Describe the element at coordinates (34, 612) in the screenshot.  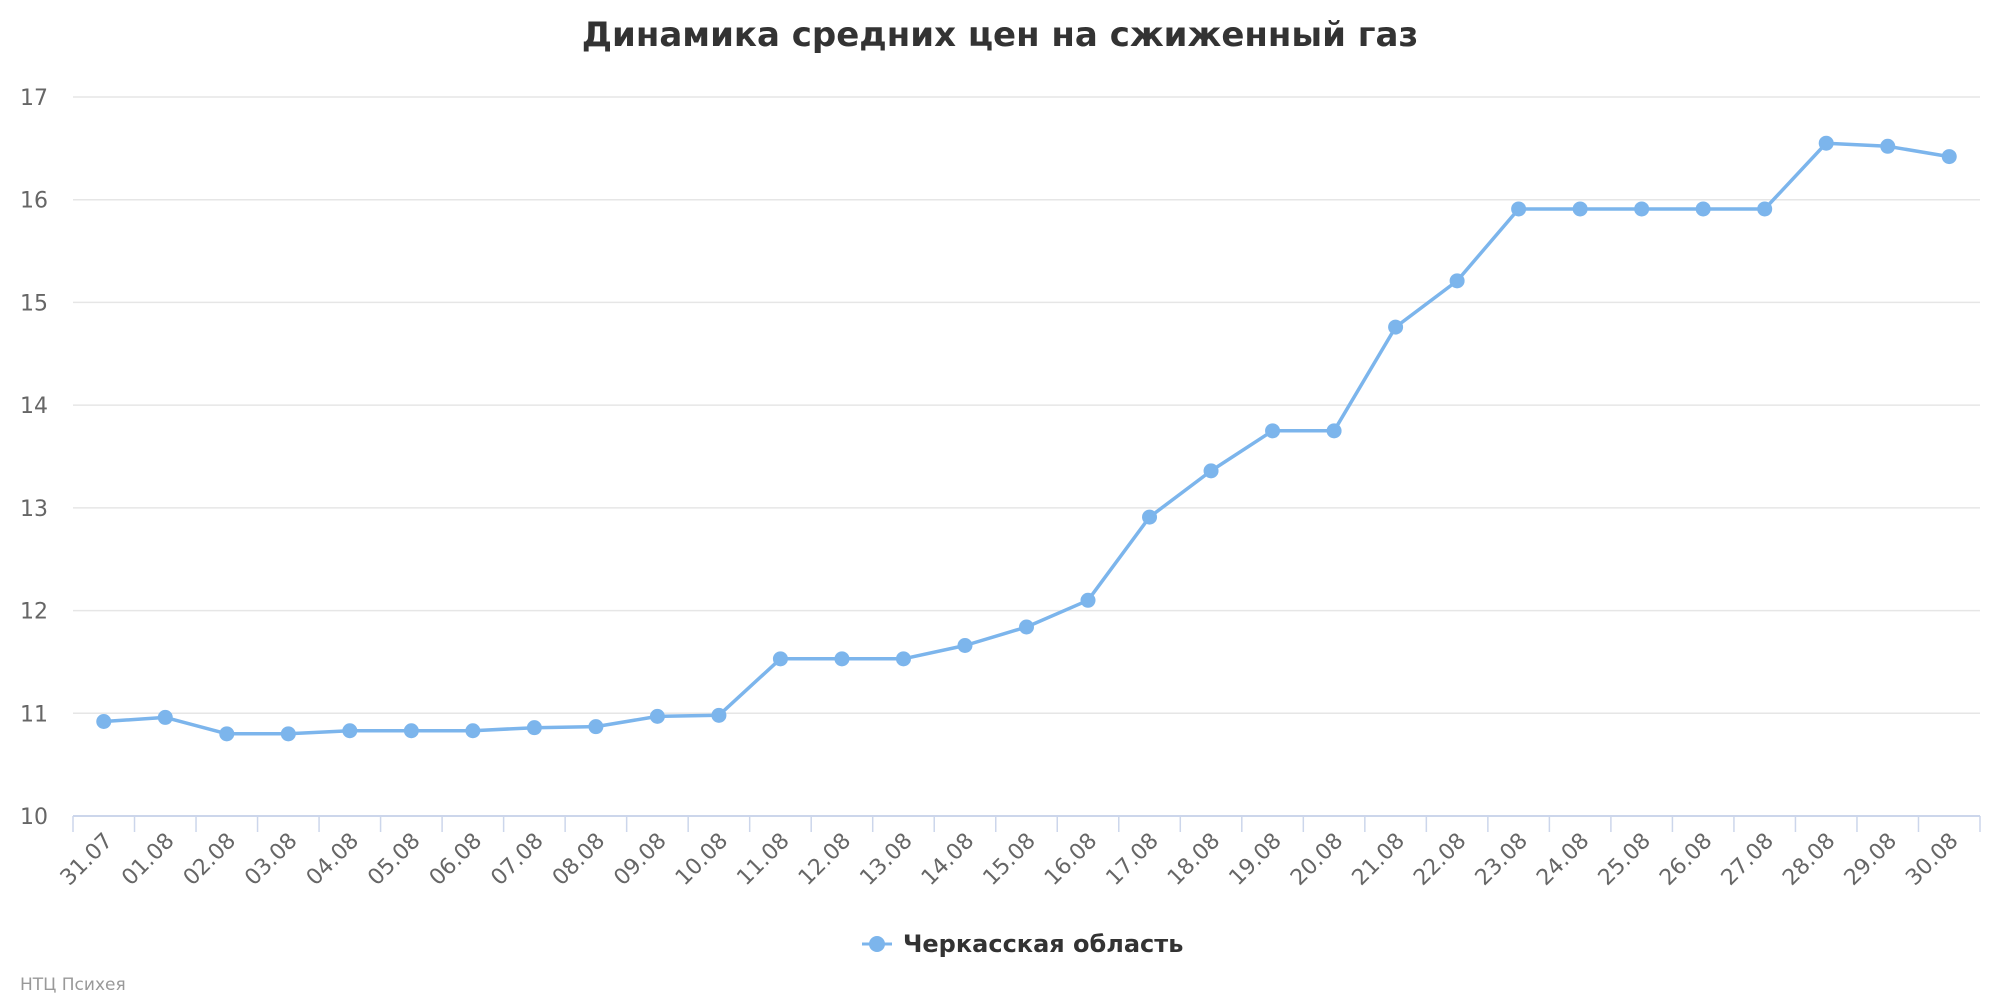
I see `y-tick-label: 12` at that location.